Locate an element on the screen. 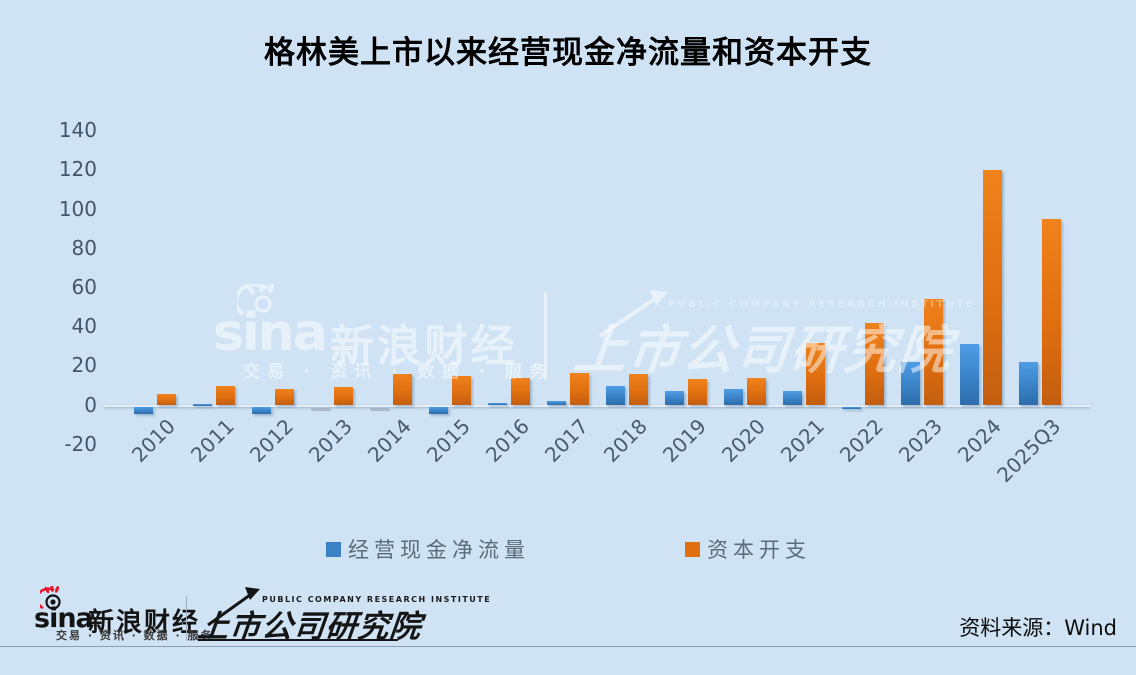 This screenshot has height=675, width=1136. bar-ocf-2018 is located at coordinates (615, 395).